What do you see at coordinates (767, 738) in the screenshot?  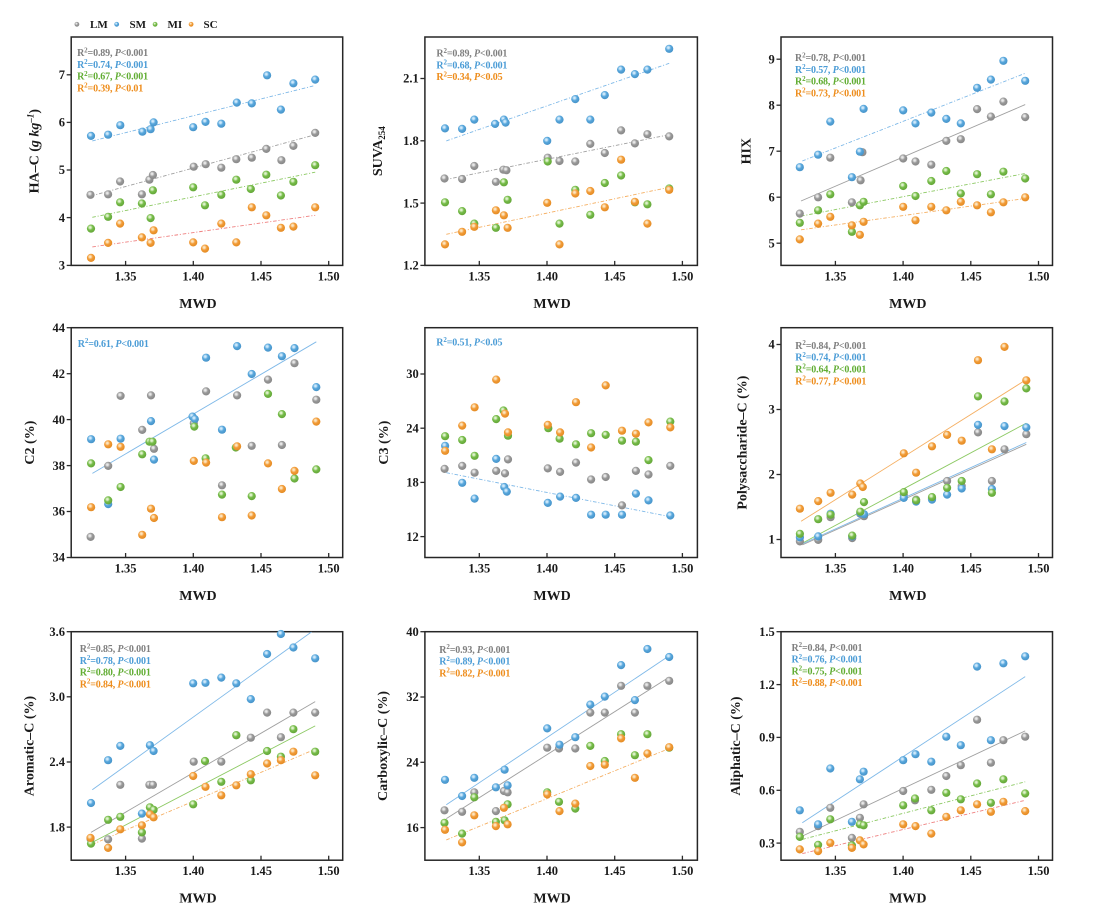 I see `svg-text: 0.9` at bounding box center [767, 738].